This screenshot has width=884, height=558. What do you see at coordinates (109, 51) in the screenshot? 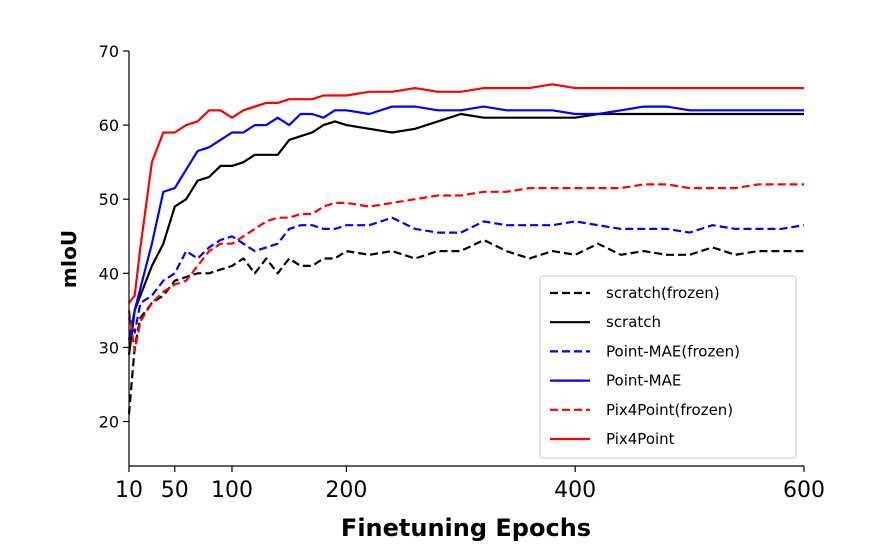
I see `y-tick-label: 70` at bounding box center [109, 51].